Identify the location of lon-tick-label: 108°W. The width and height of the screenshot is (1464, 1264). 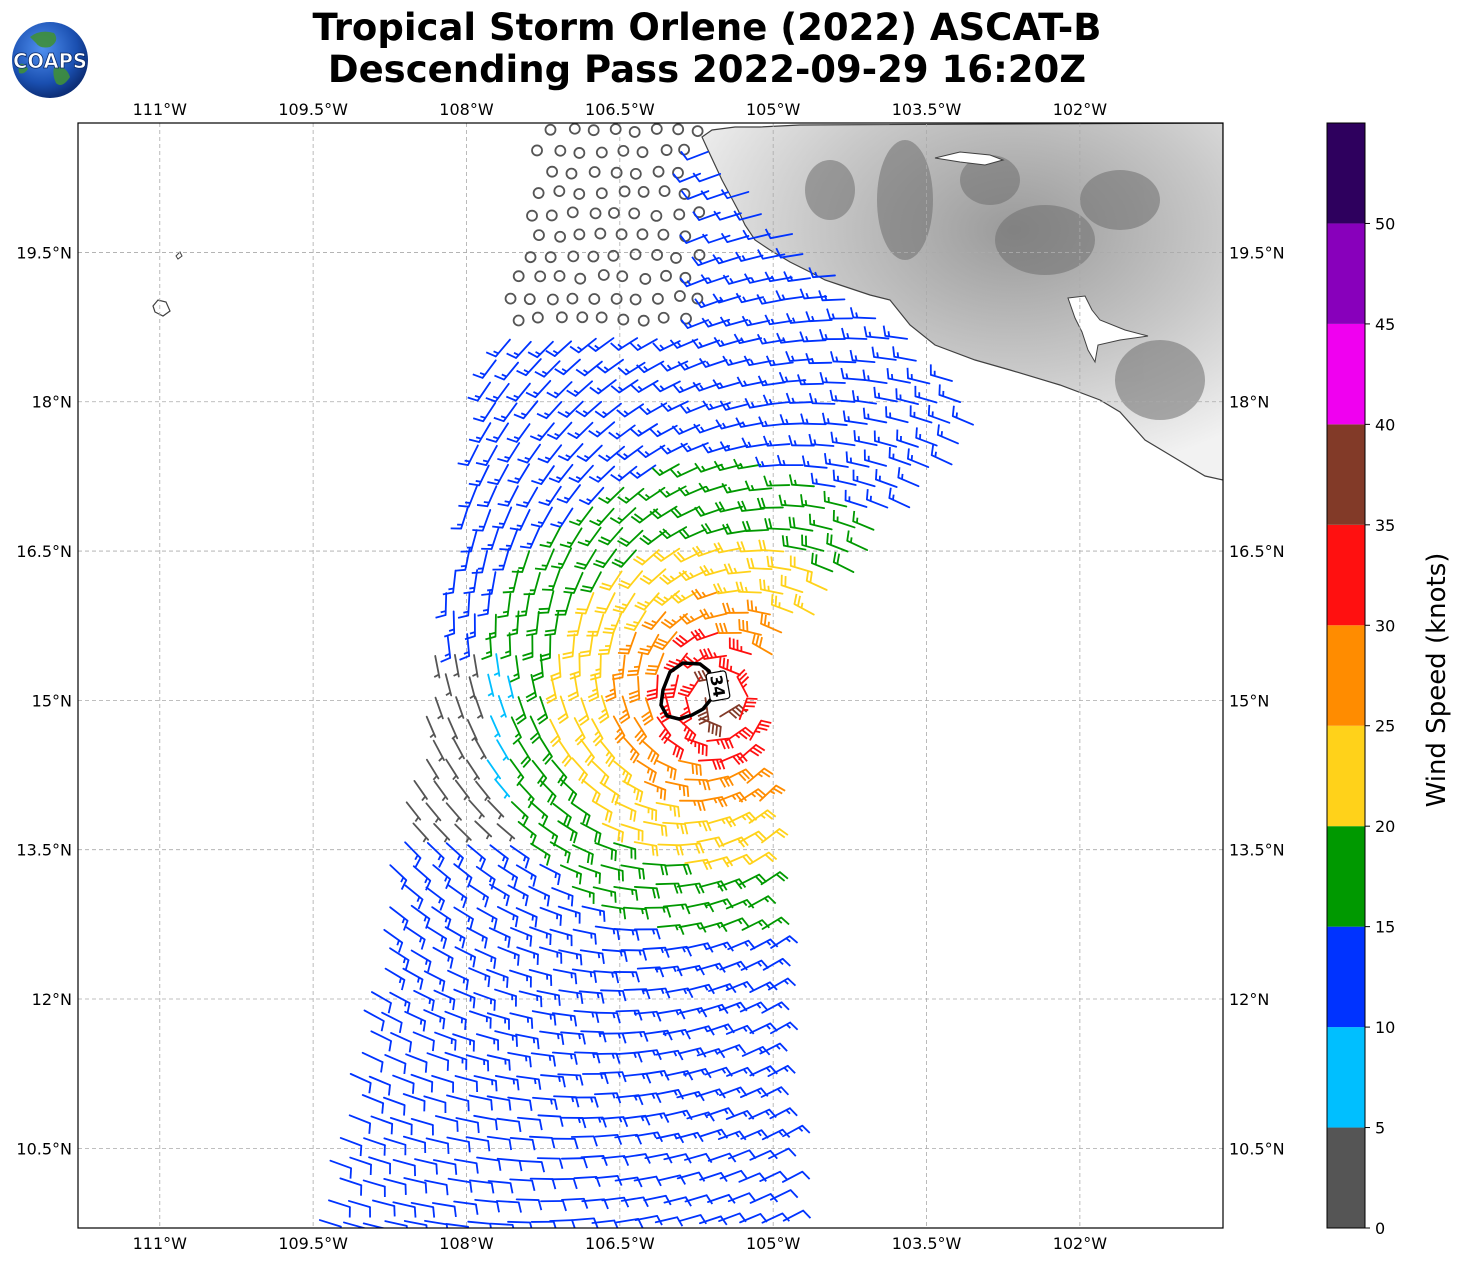
(466, 109).